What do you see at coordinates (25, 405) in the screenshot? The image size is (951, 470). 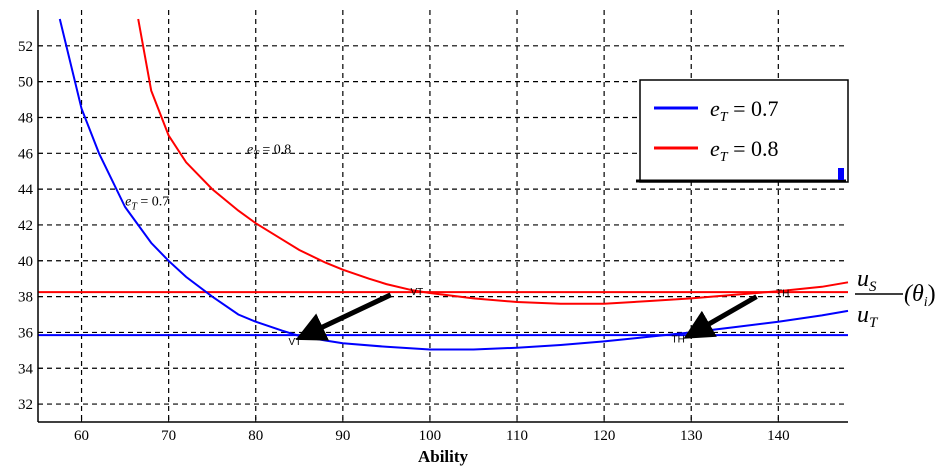 I see `y-tick-label: 32` at bounding box center [25, 405].